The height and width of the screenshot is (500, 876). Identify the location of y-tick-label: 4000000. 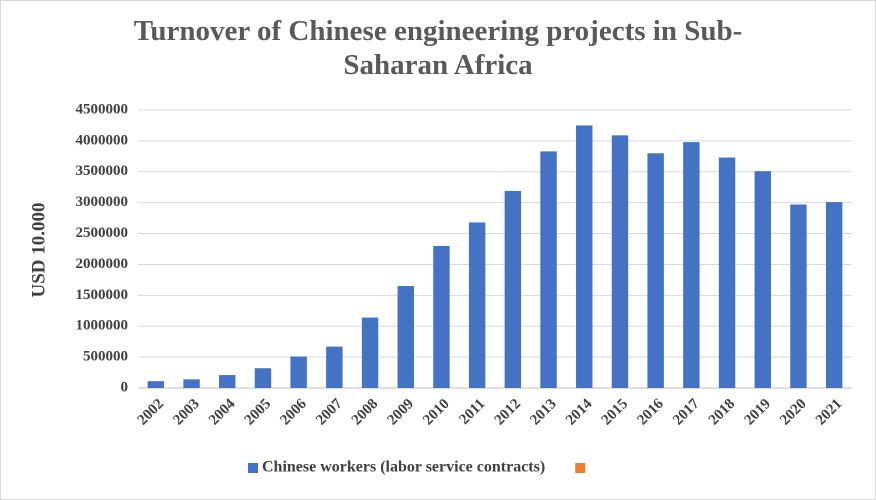
(102, 140).